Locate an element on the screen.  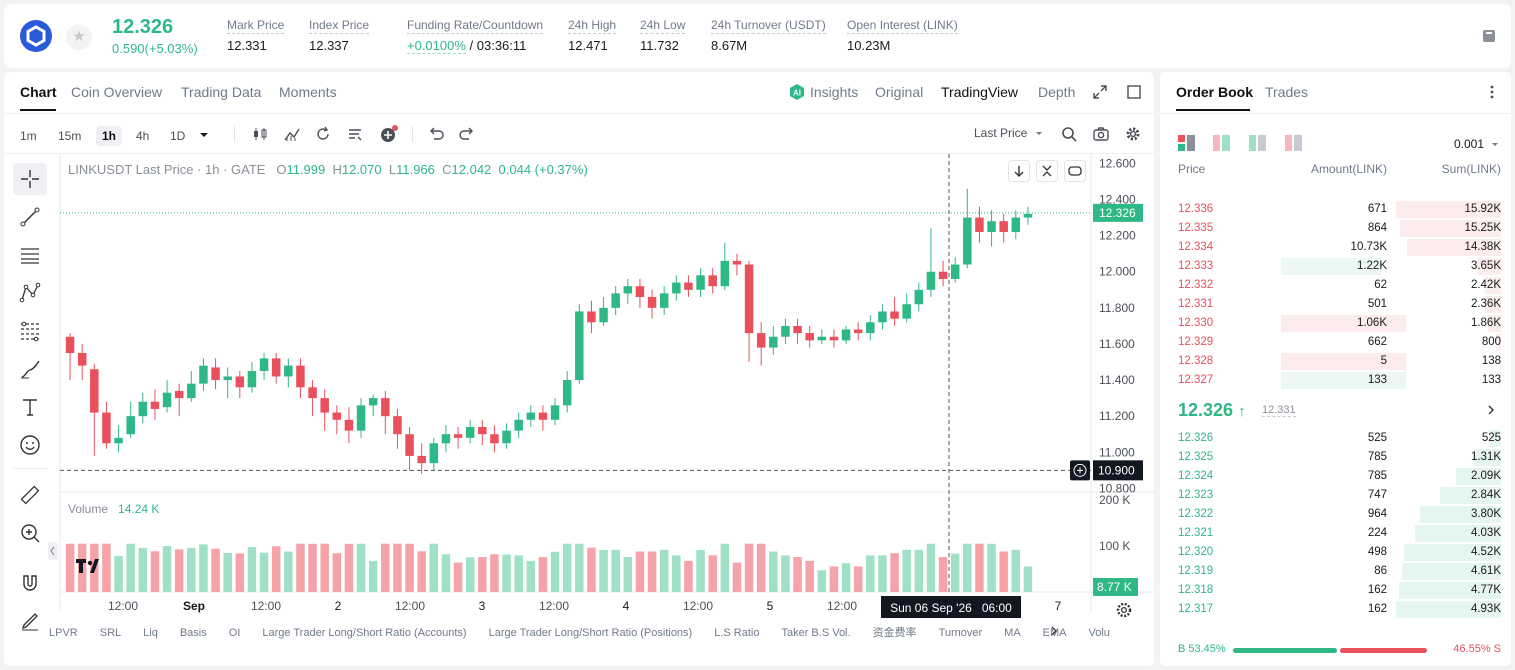
pattern-tool-icon is located at coordinates (30, 293).